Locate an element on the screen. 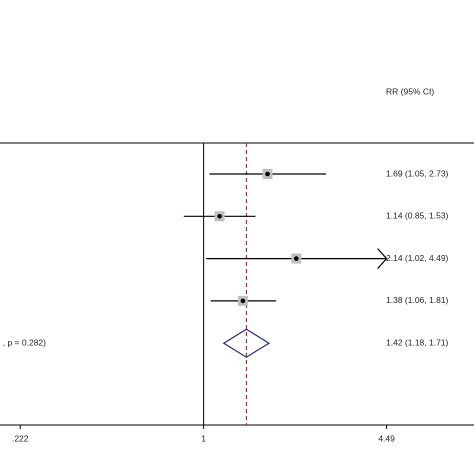  estimate-label: 1.38 (1.06, 1.81) is located at coordinates (417, 300).